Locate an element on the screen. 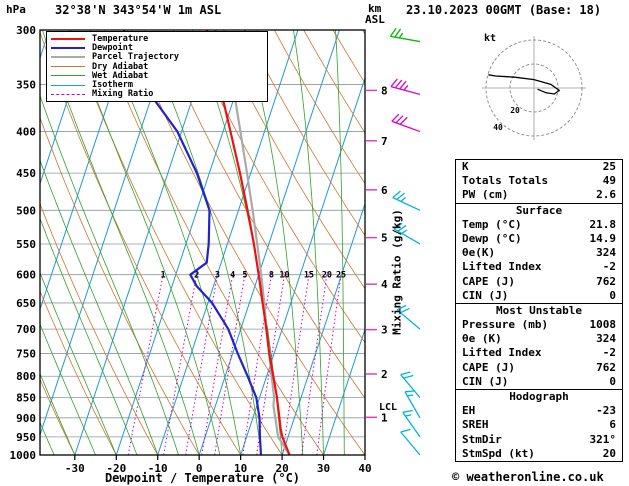  svg-text: 2 is located at coordinates (384, 374).